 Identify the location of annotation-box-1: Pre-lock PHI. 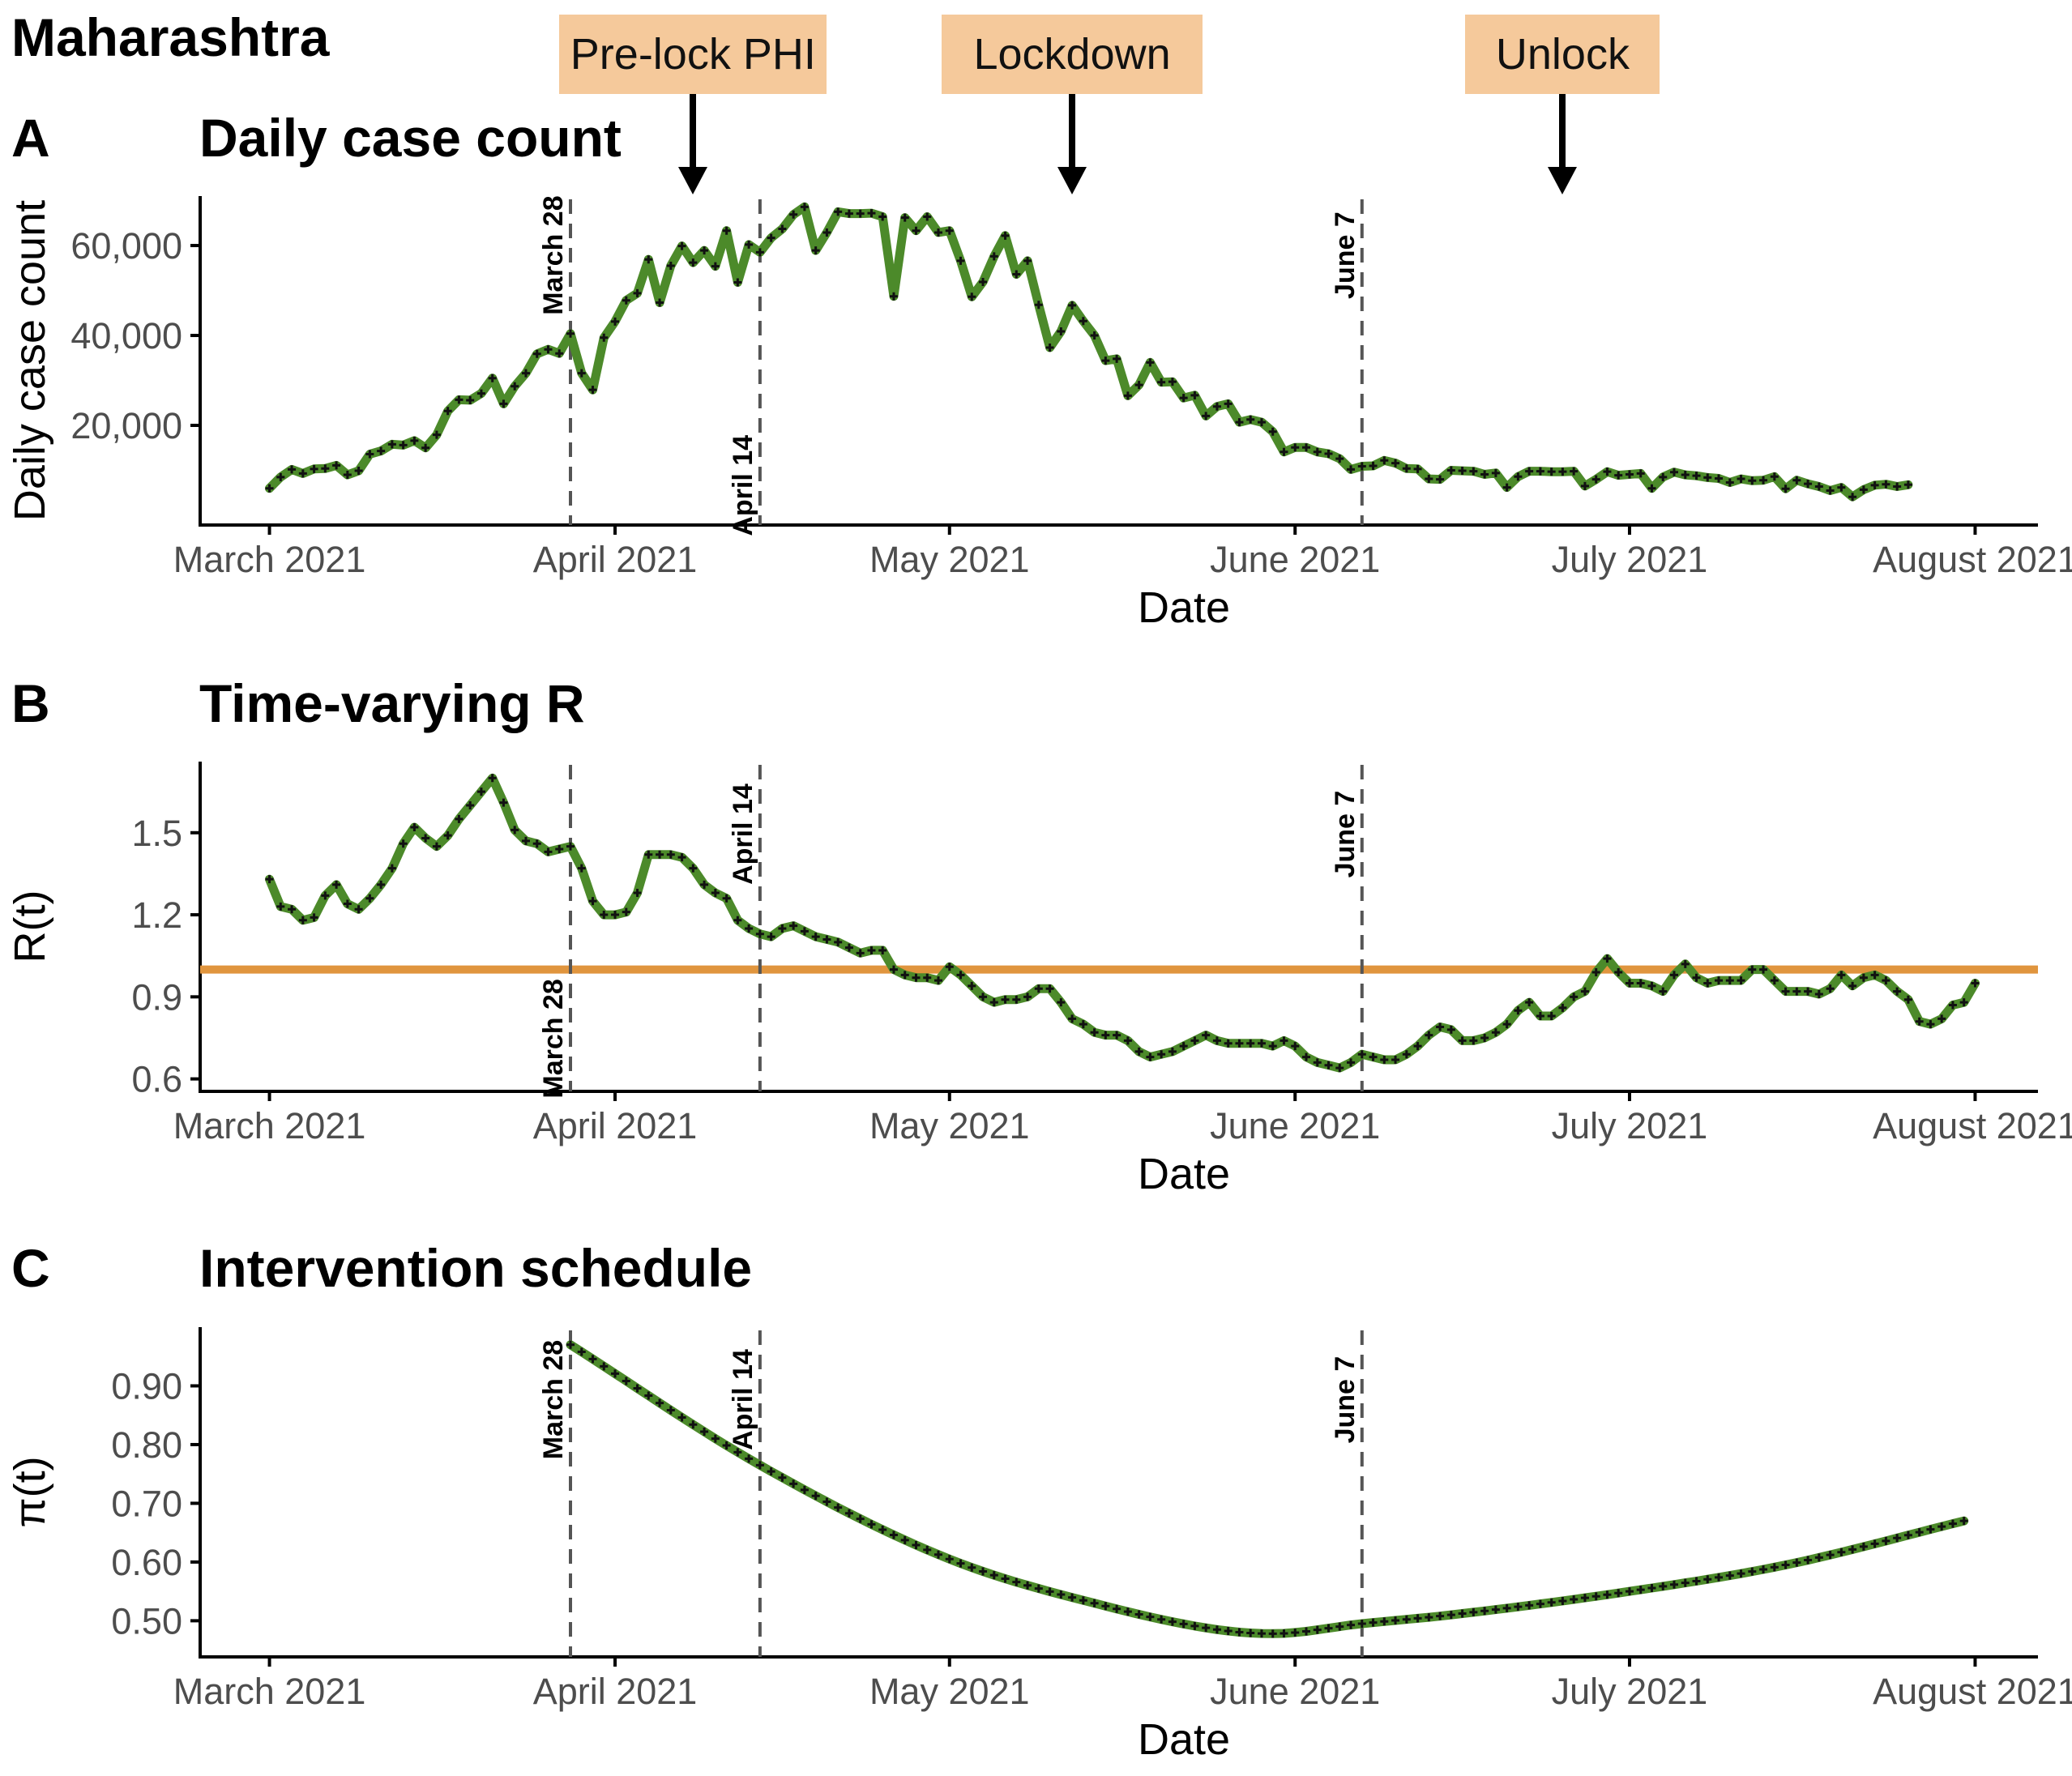
(693, 54).